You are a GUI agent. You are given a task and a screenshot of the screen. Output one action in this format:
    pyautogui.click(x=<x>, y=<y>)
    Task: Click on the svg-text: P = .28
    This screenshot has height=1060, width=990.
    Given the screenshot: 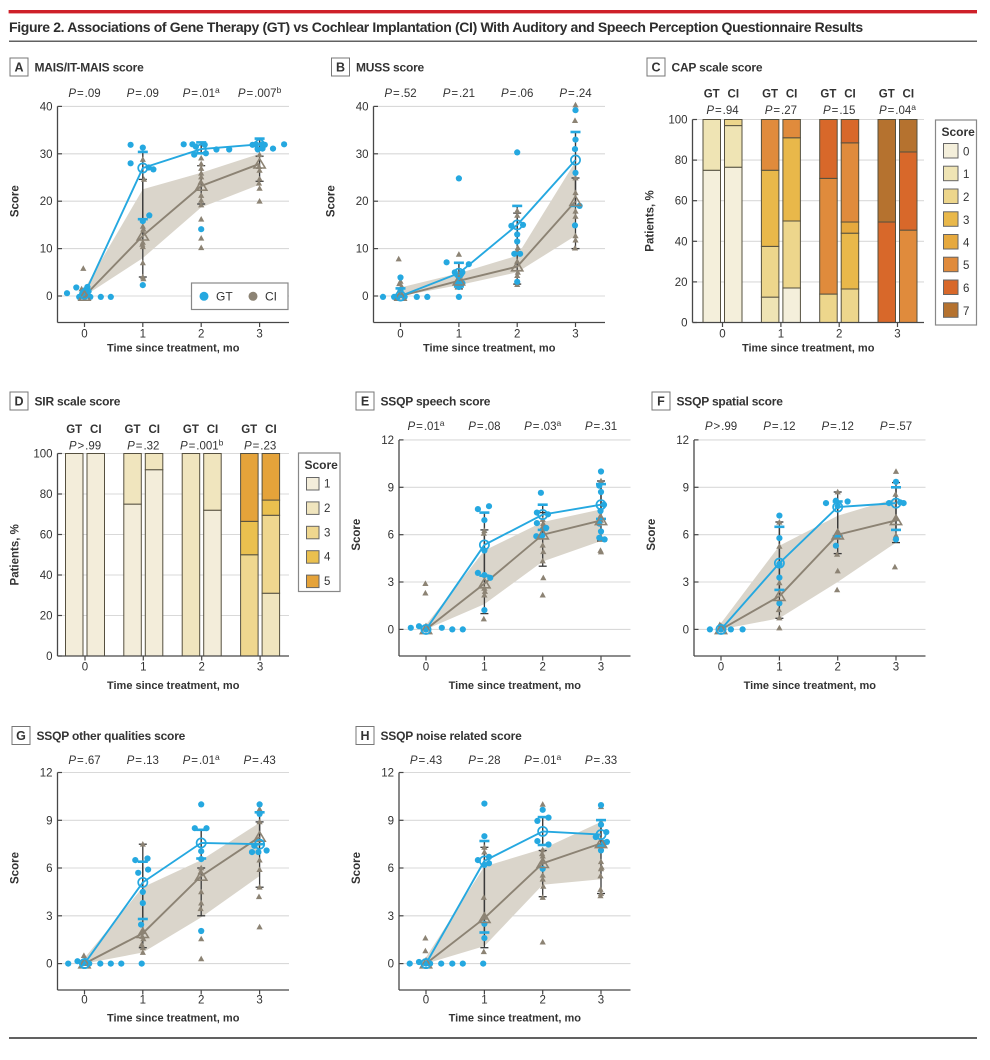 What is the action you would take?
    pyautogui.click(x=484, y=761)
    